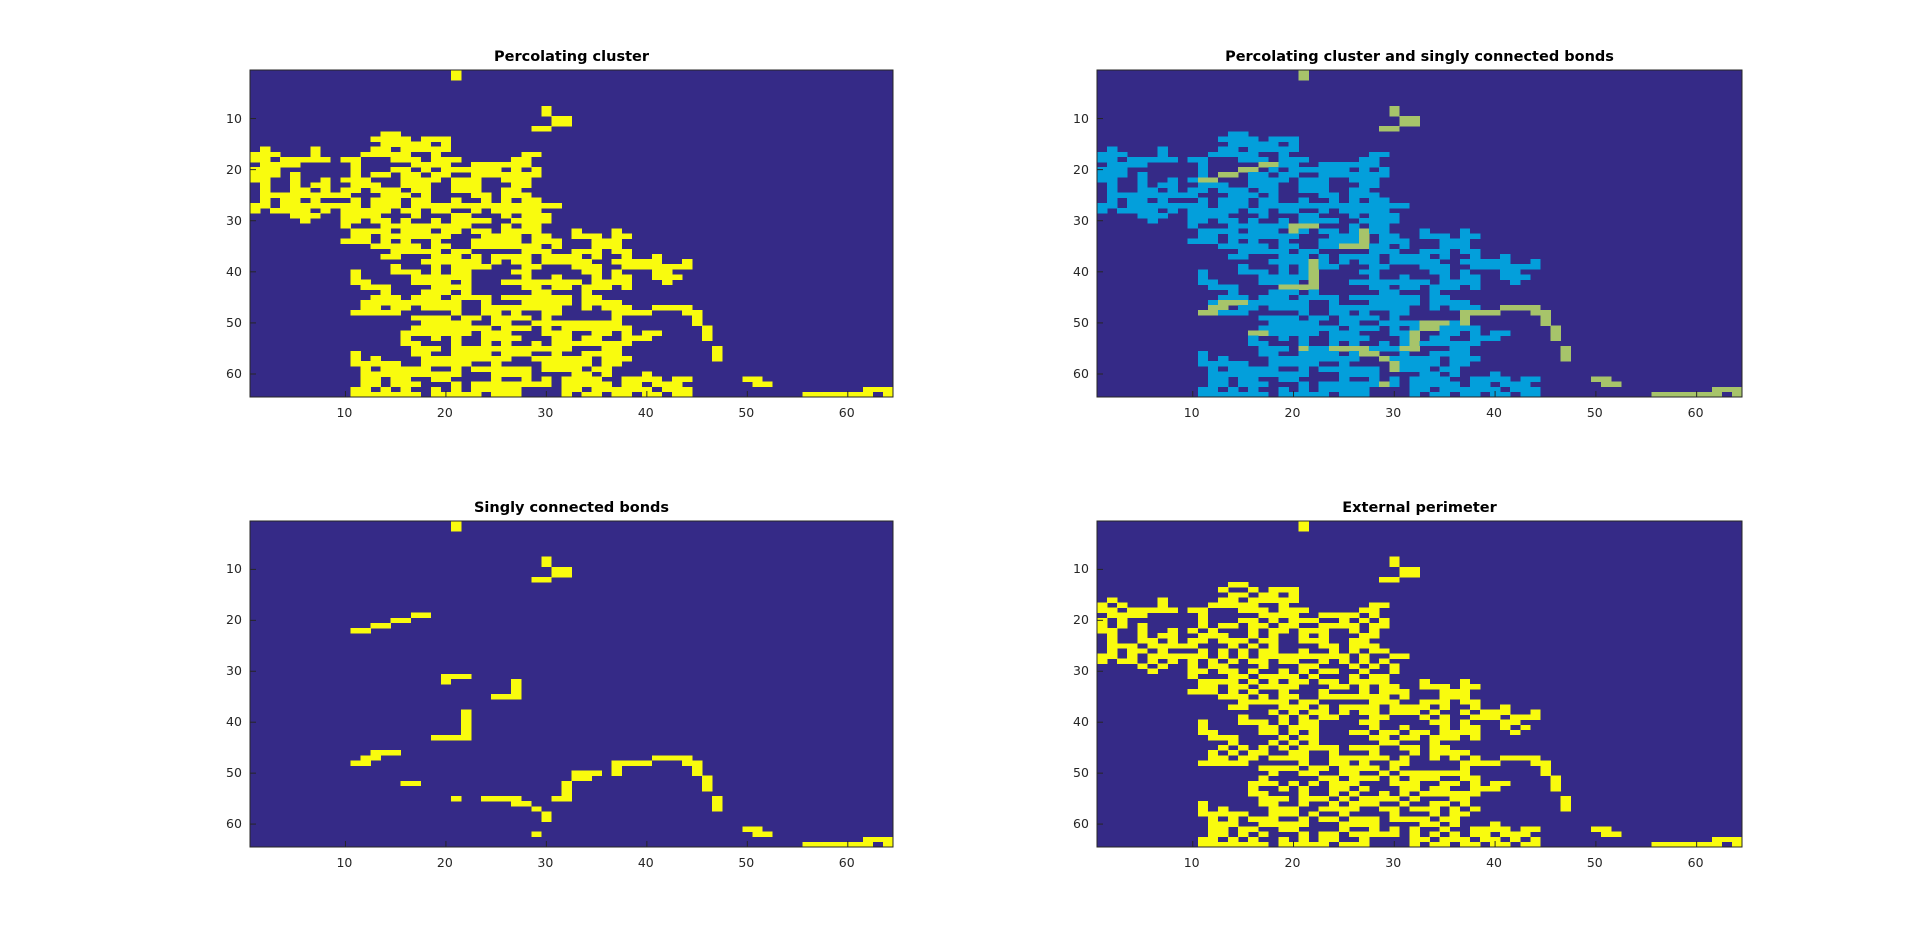  I want to click on y-tick-label: 30, so click(1081, 220).